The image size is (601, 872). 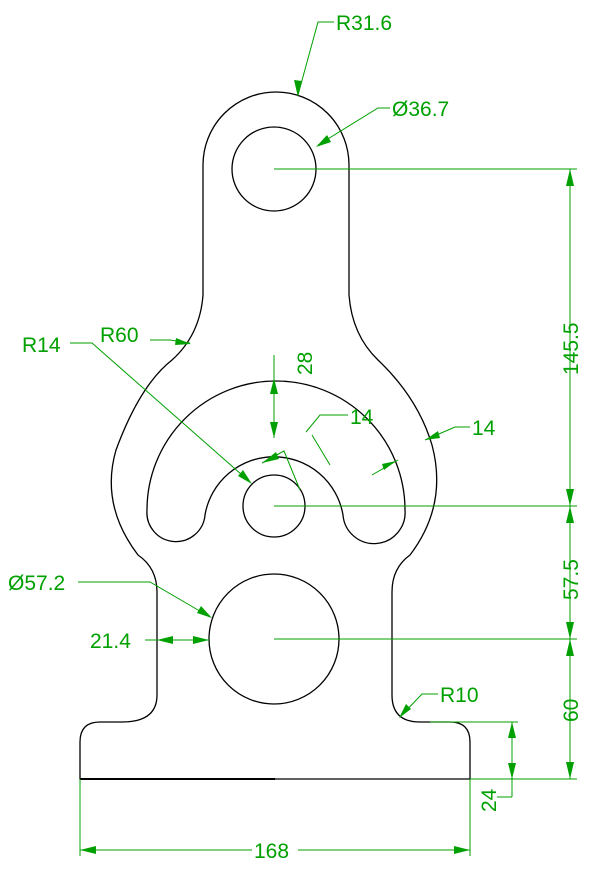 What do you see at coordinates (110, 595) in the screenshot?
I see `dim-big-hole: Ø57.2` at bounding box center [110, 595].